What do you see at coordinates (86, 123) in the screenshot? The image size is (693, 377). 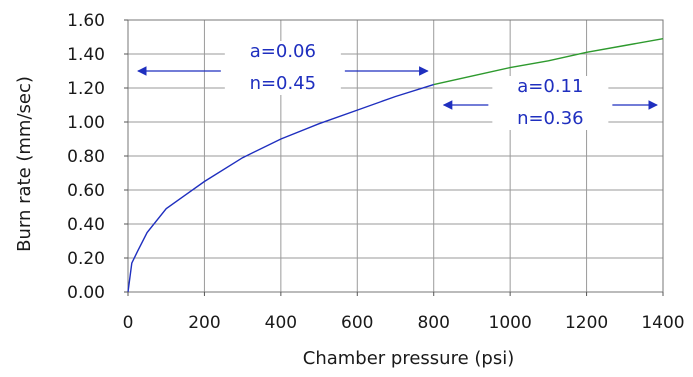 I see `y-tick-label: 1.00` at bounding box center [86, 123].